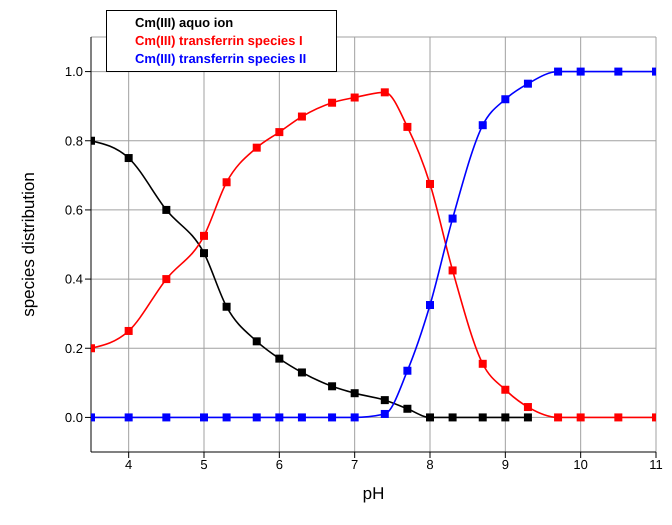 Image resolution: width=672 pixels, height=525 pixels. Describe the element at coordinates (580, 464) in the screenshot. I see `x-tick-label: 10` at that location.